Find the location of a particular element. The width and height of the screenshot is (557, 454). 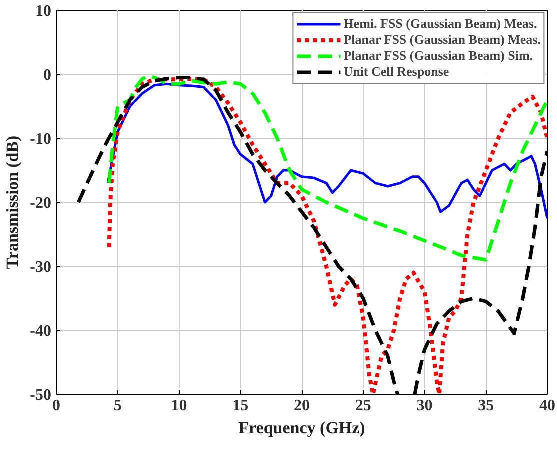

x-axis-title: Frequency (GHz) is located at coordinates (302, 428).